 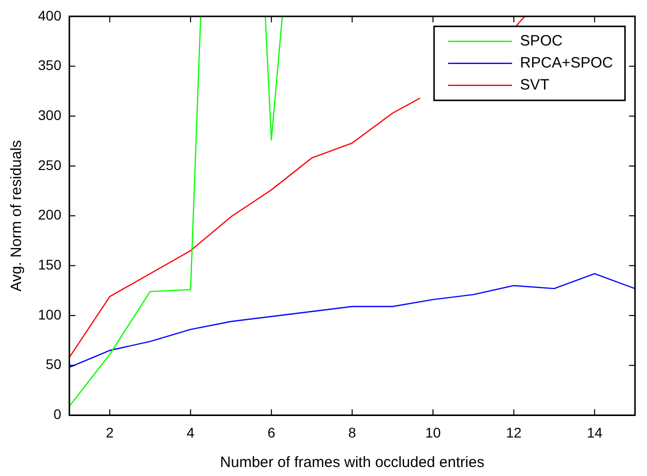 What do you see at coordinates (514, 432) in the screenshot?
I see `x-tick-label: 12` at bounding box center [514, 432].